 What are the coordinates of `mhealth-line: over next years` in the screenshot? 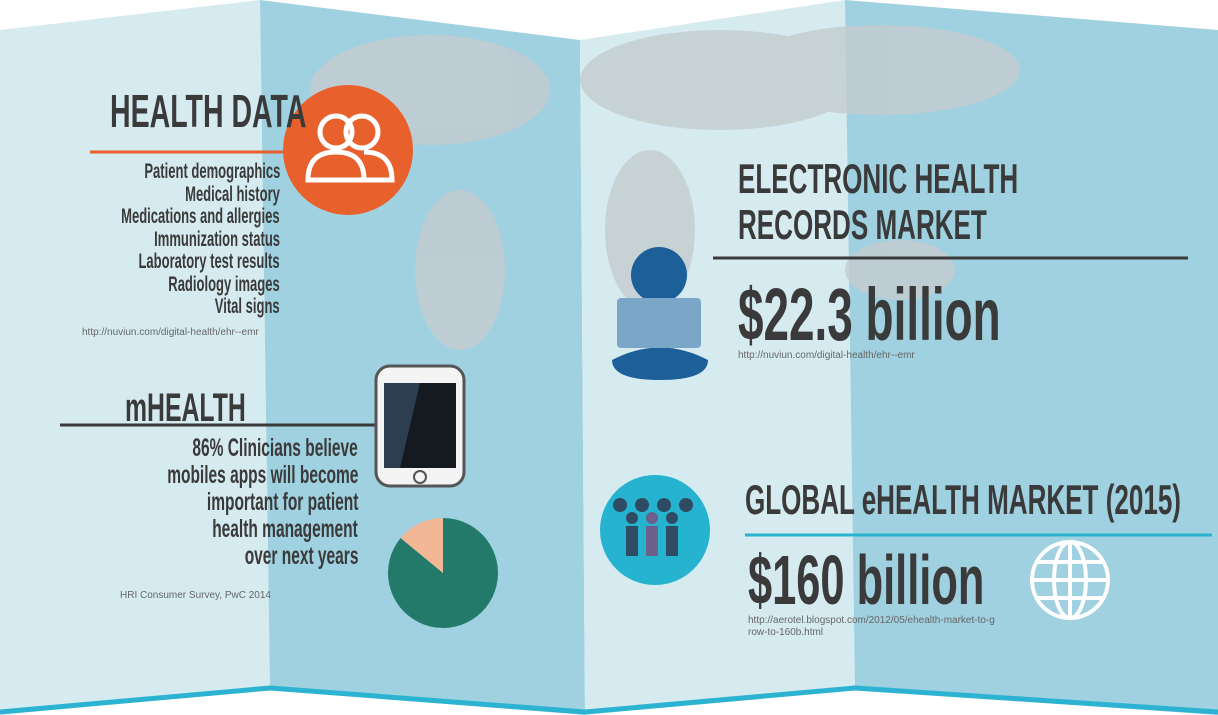 It's located at (301, 556).